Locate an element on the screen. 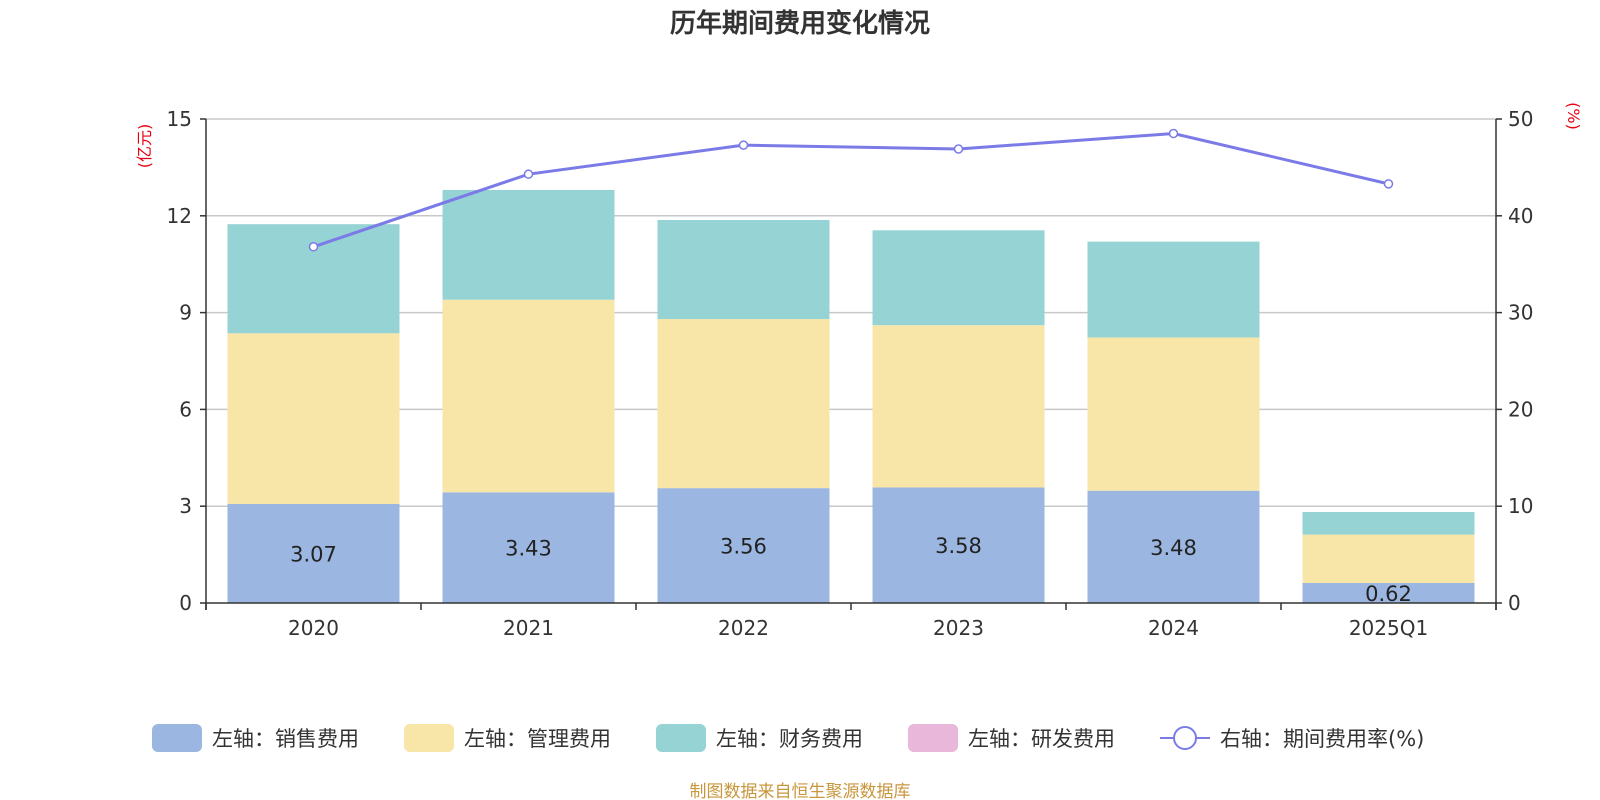  x-axis-tick-label: 2025Q1 is located at coordinates (1388, 628).